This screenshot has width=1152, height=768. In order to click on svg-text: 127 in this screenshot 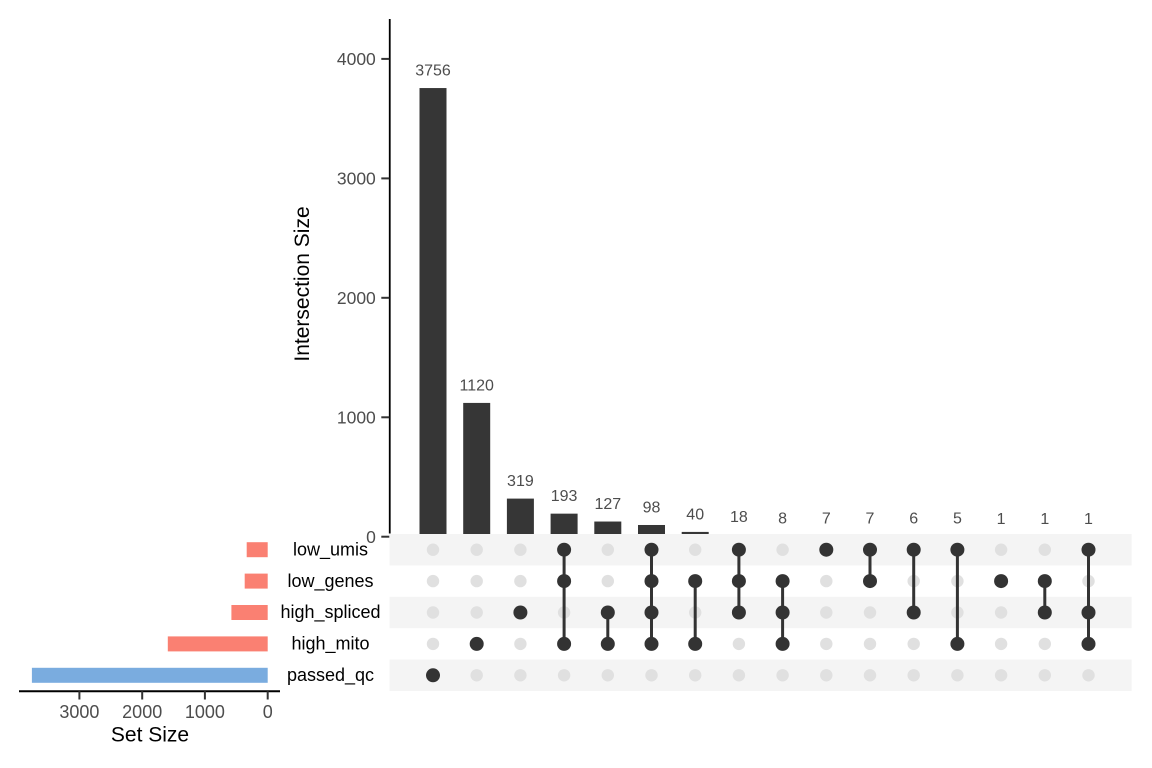, I will do `click(607, 504)`.